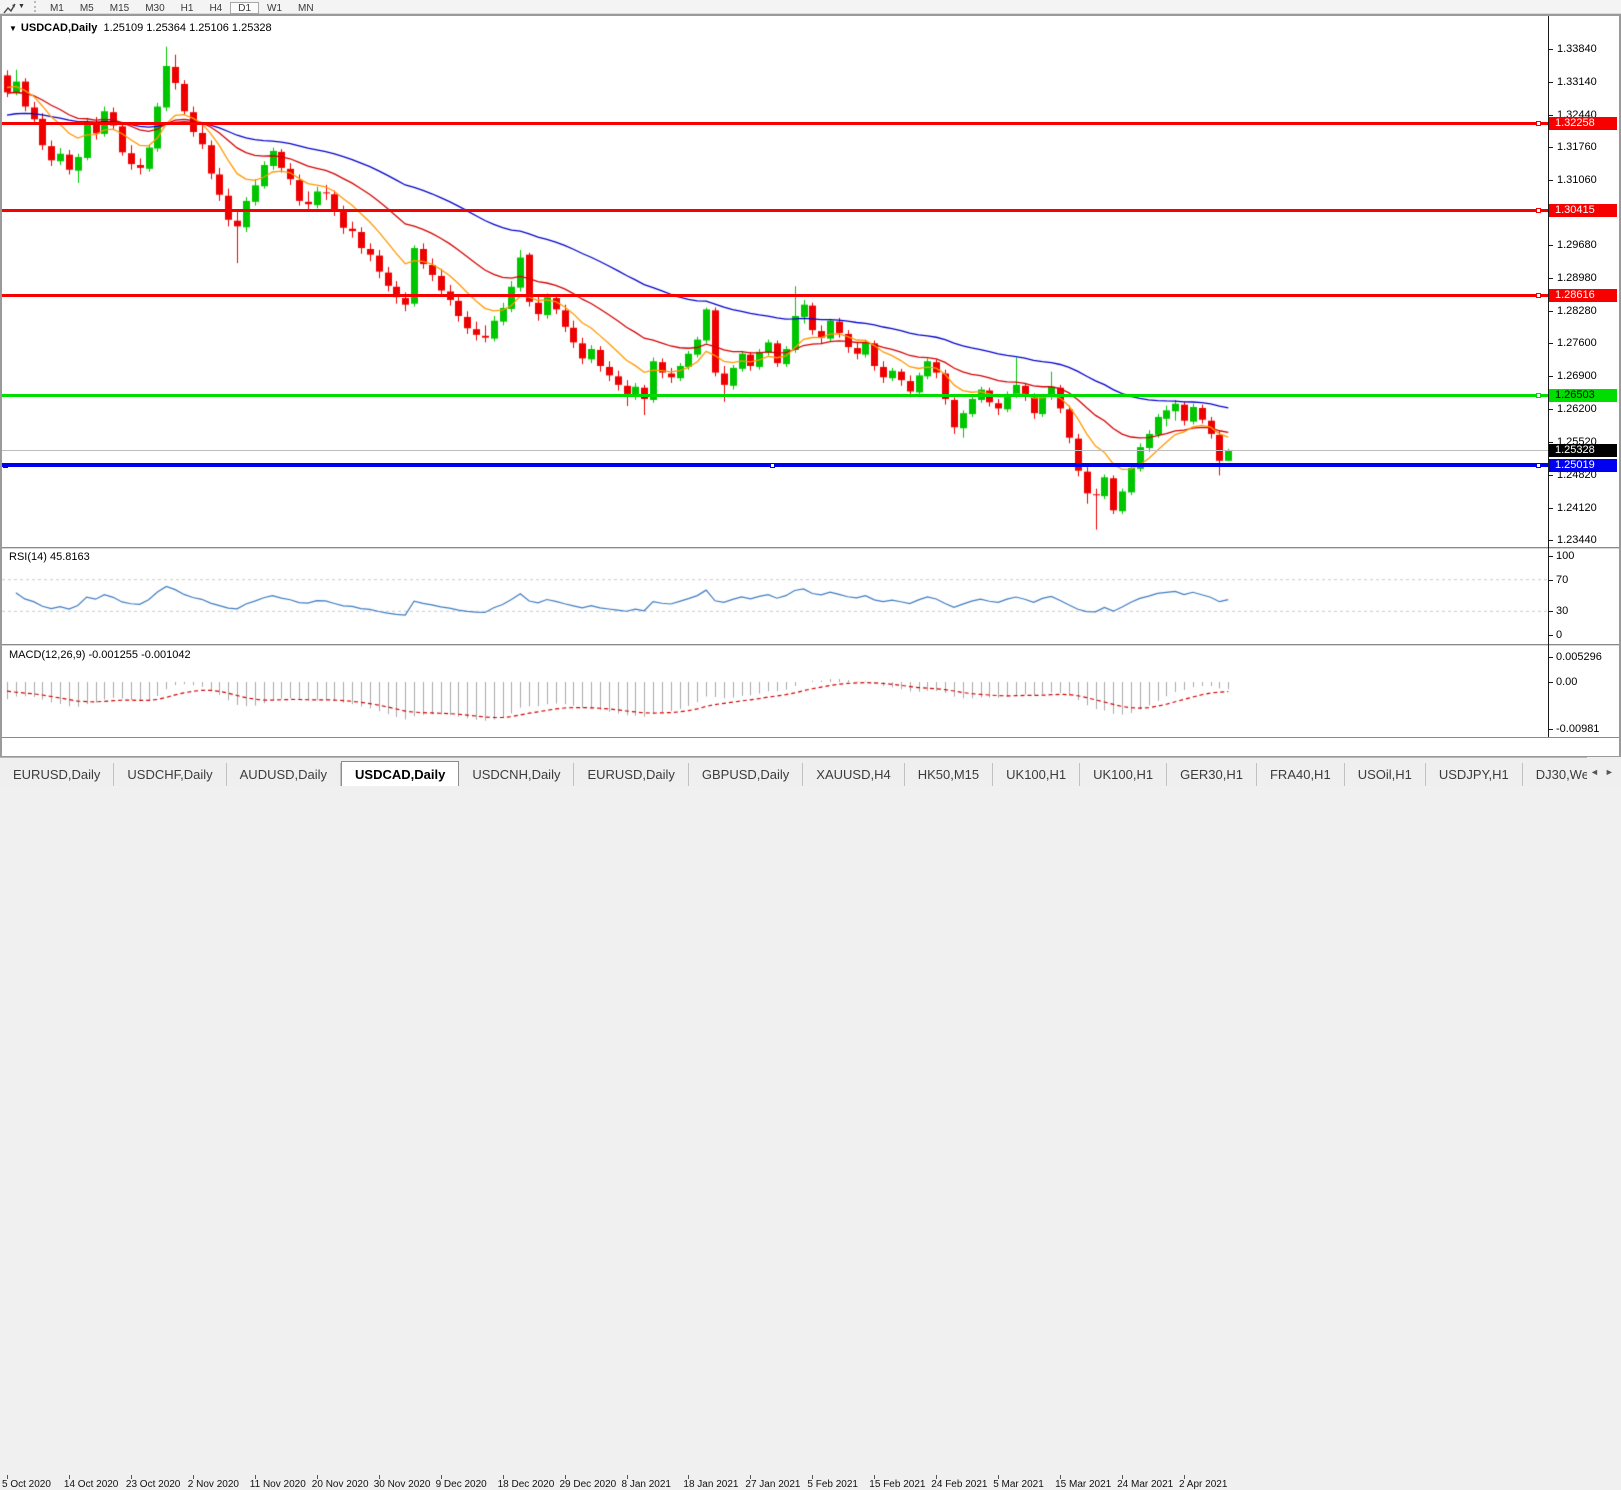 The width and height of the screenshot is (1621, 1490). Describe the element at coordinates (1474, 774) in the screenshot. I see `chart-tab-USDJPY-H1: USDJPY,H1` at that location.